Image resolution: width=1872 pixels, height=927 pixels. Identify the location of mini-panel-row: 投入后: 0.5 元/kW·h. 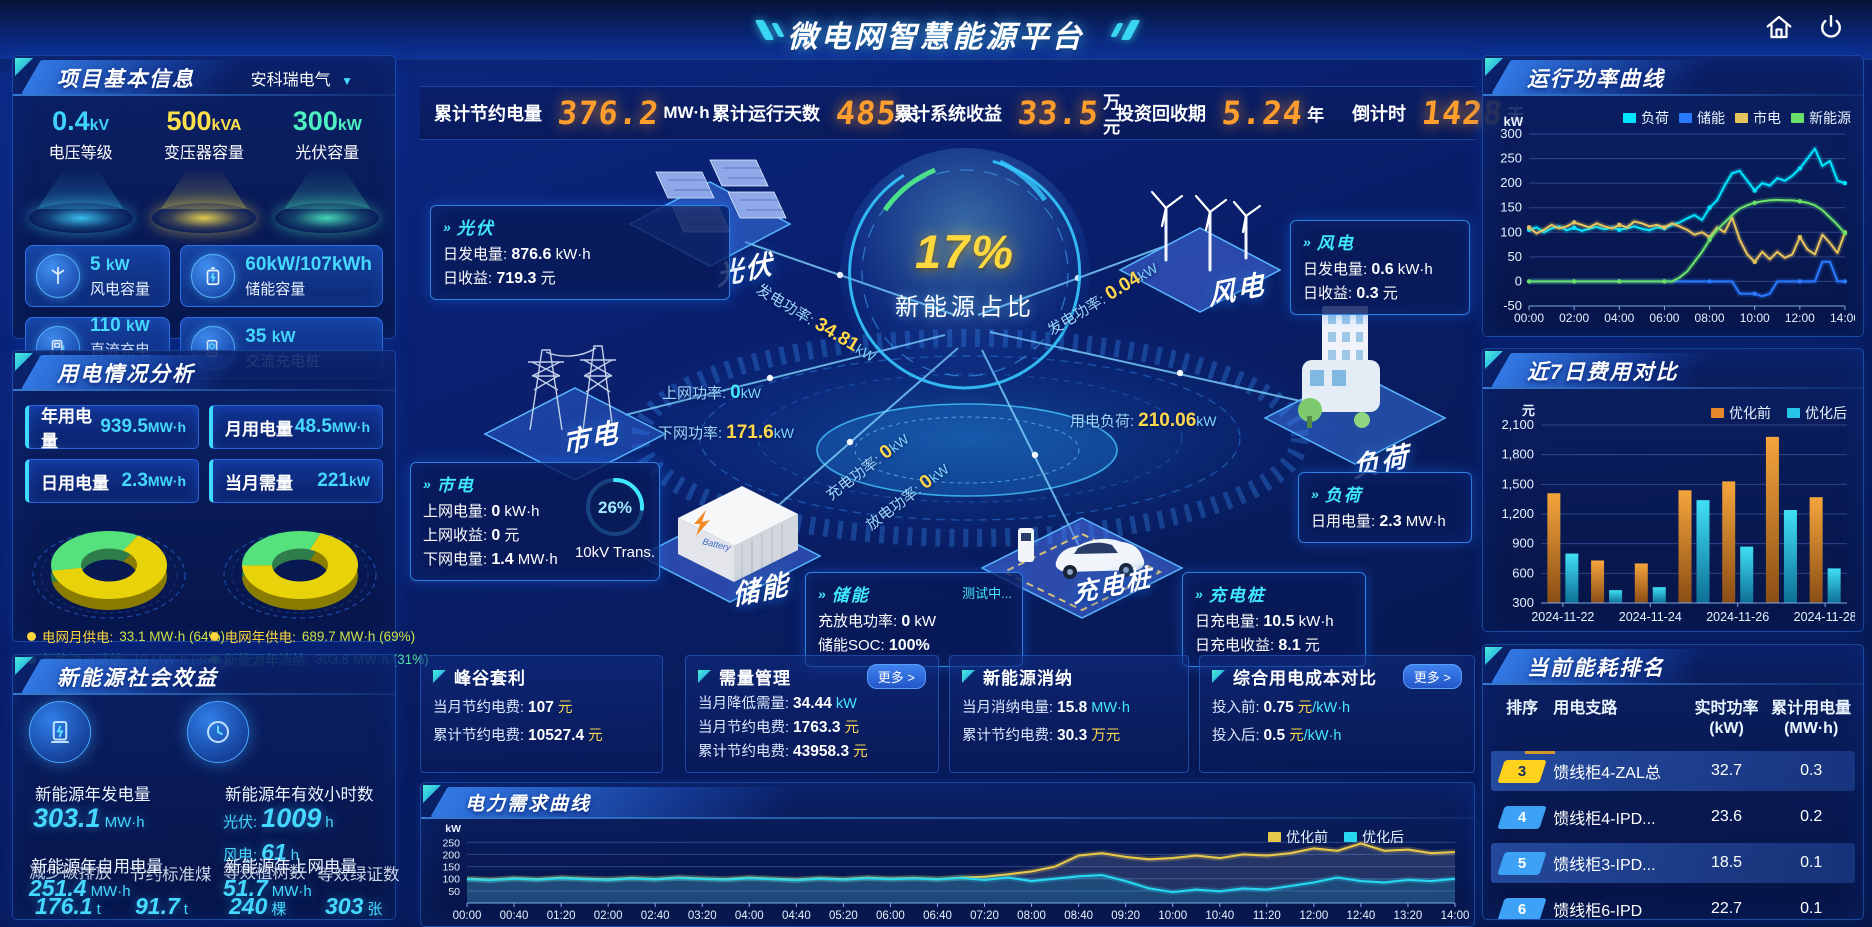
(1277, 735).